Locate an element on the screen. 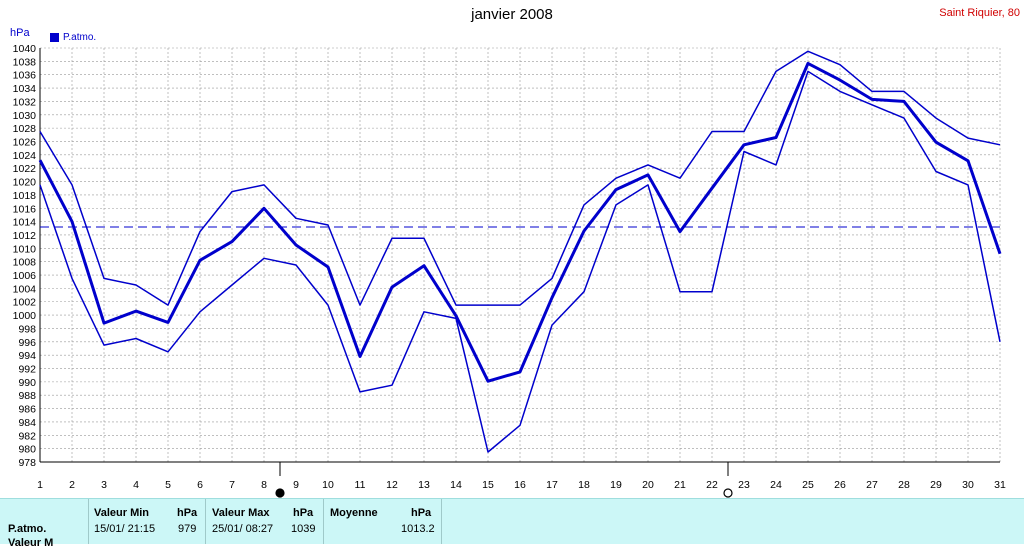 The height and width of the screenshot is (549, 1024). min-date: 15/01/ 21:15 is located at coordinates (125, 529).